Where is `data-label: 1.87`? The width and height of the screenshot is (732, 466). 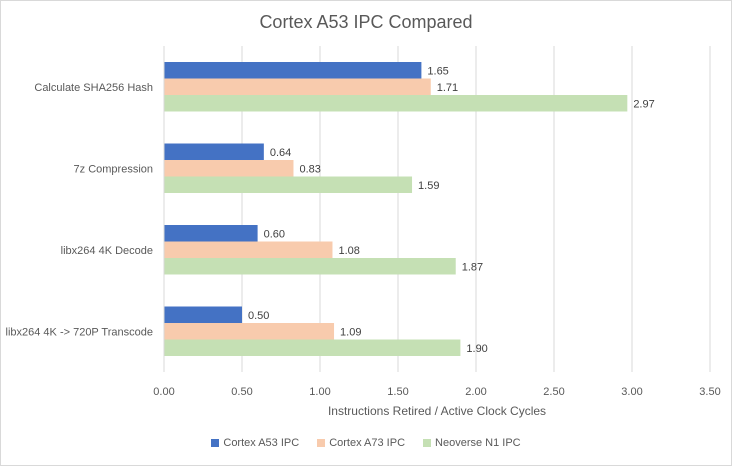 data-label: 1.87 is located at coordinates (472, 267).